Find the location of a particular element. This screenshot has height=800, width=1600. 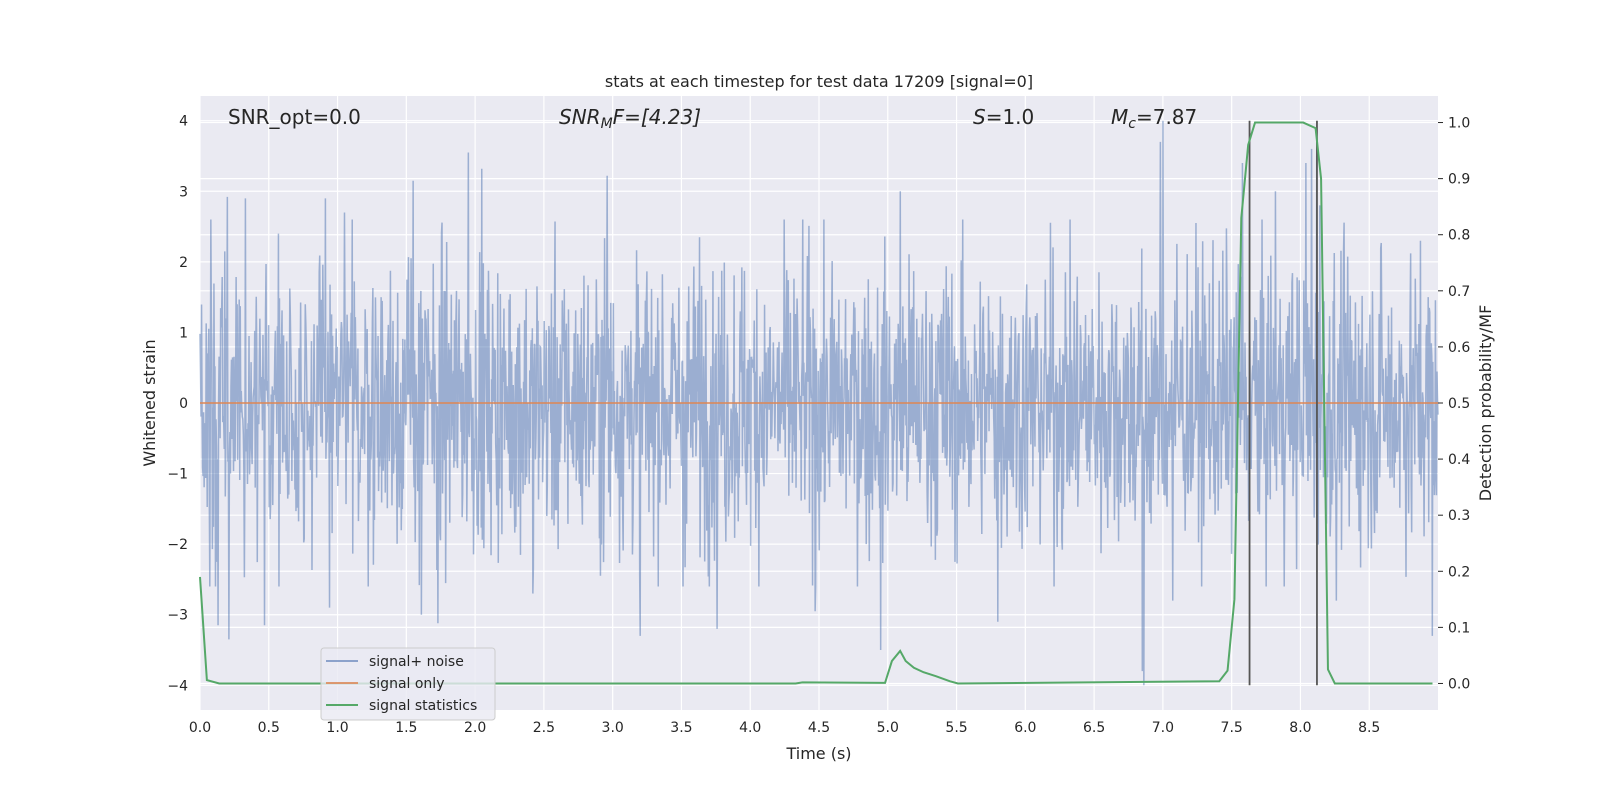

y-left-tick-label: −4 is located at coordinates (177, 686).